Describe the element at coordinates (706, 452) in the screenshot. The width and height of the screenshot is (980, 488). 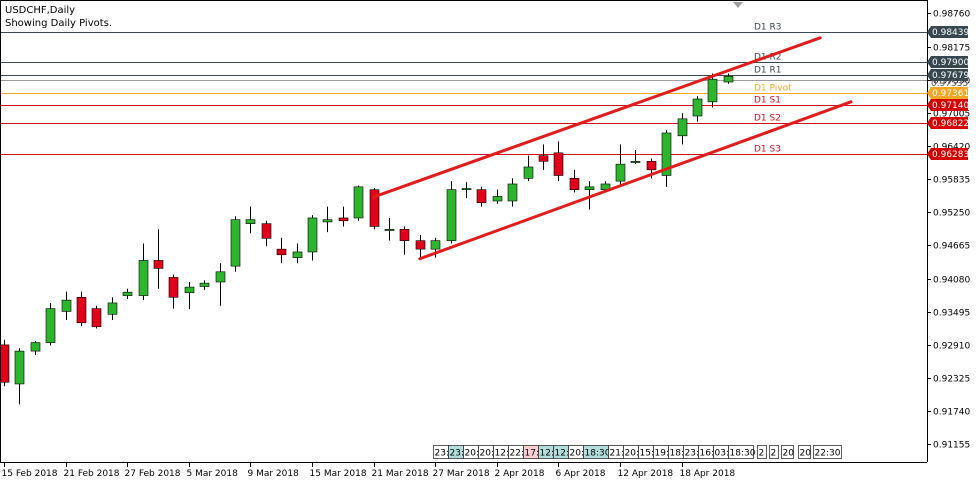
I see `session-cell-17: 16:` at that location.